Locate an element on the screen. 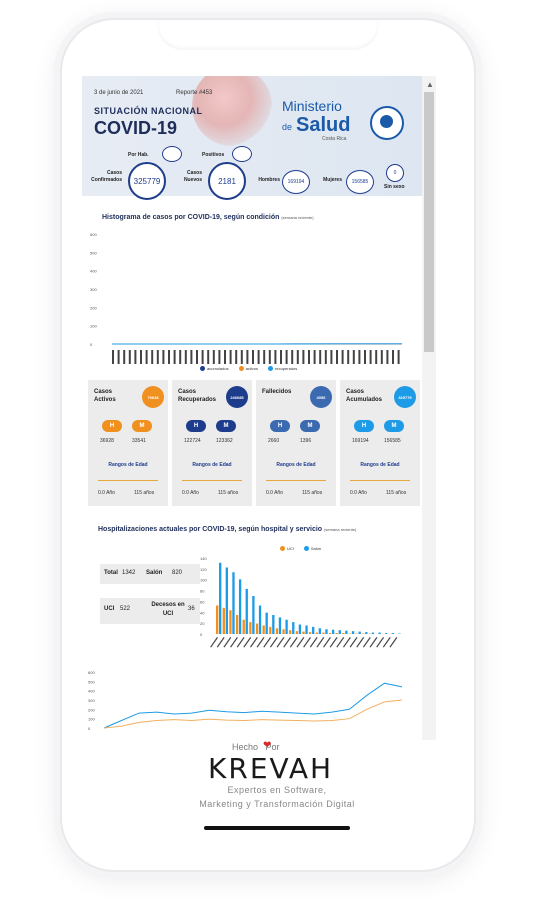  per-hab-label: Por Hab. is located at coordinates (138, 155).